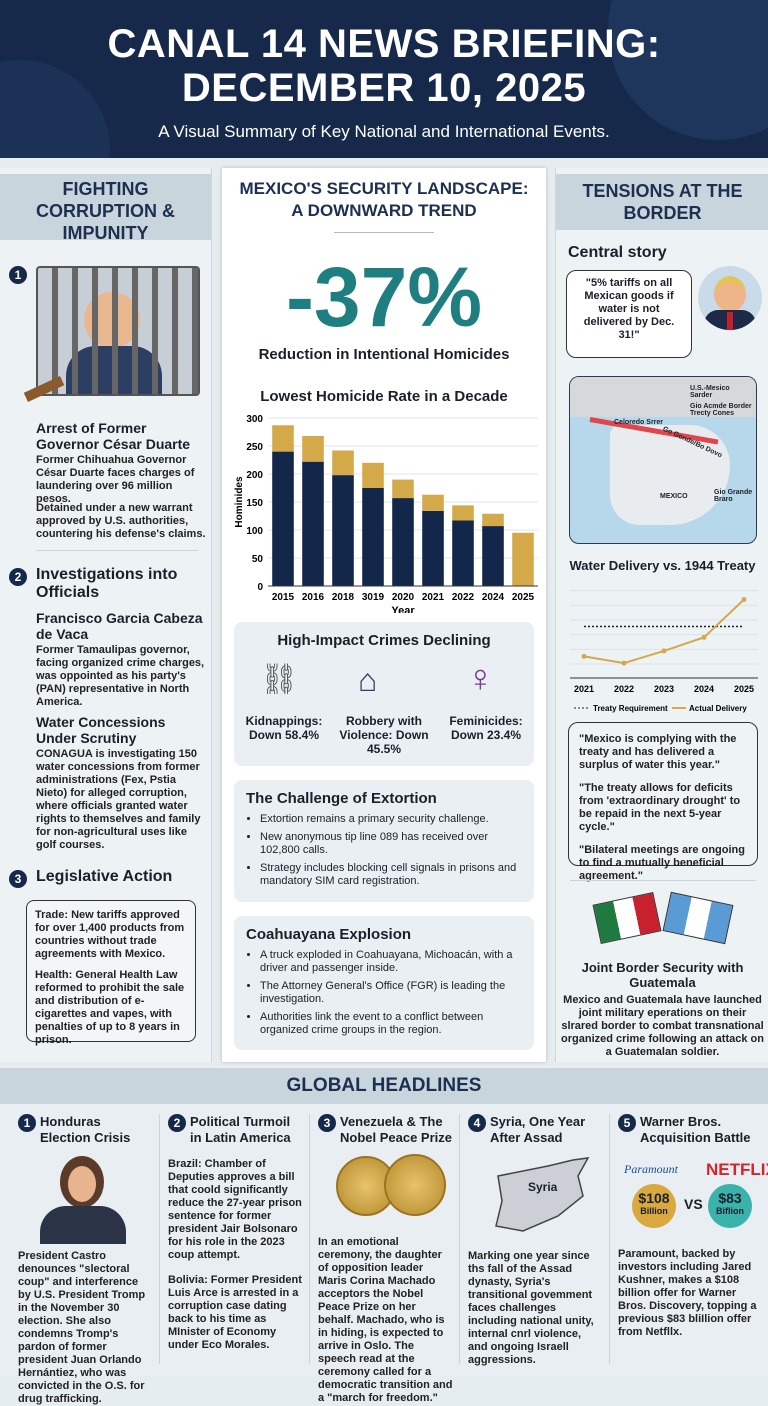 This screenshot has width=768, height=1406. I want to click on x-tick-label: 2020, so click(403, 597).